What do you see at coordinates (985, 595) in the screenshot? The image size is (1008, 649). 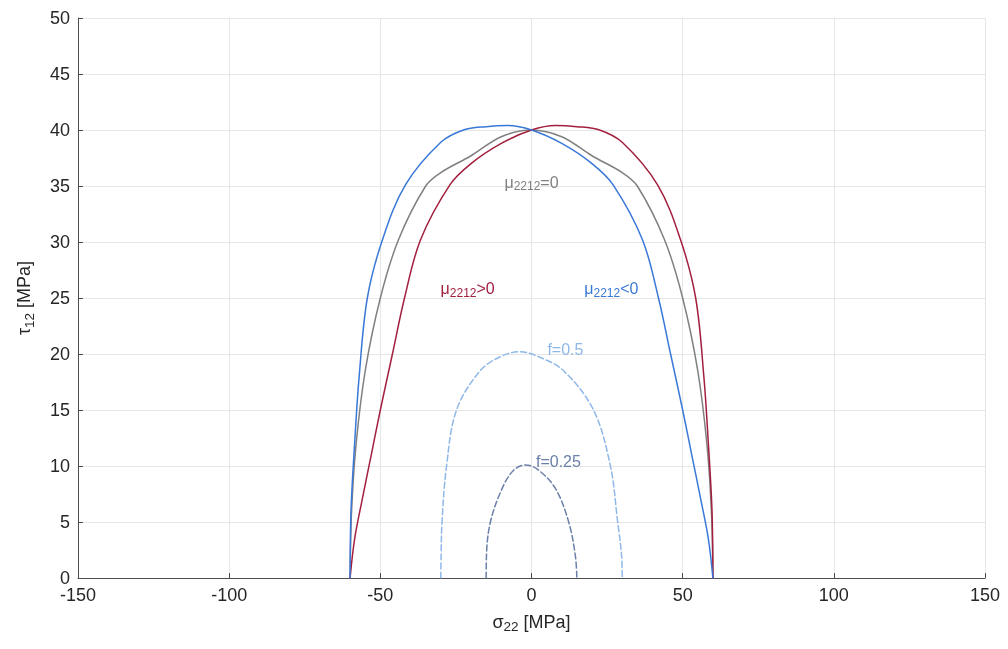 I see `x-tick-label: 150` at bounding box center [985, 595].